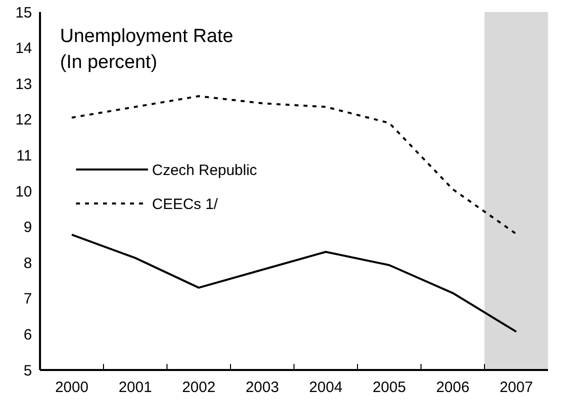  What do you see at coordinates (109, 62) in the screenshot?
I see `text: (In percent)` at bounding box center [109, 62].